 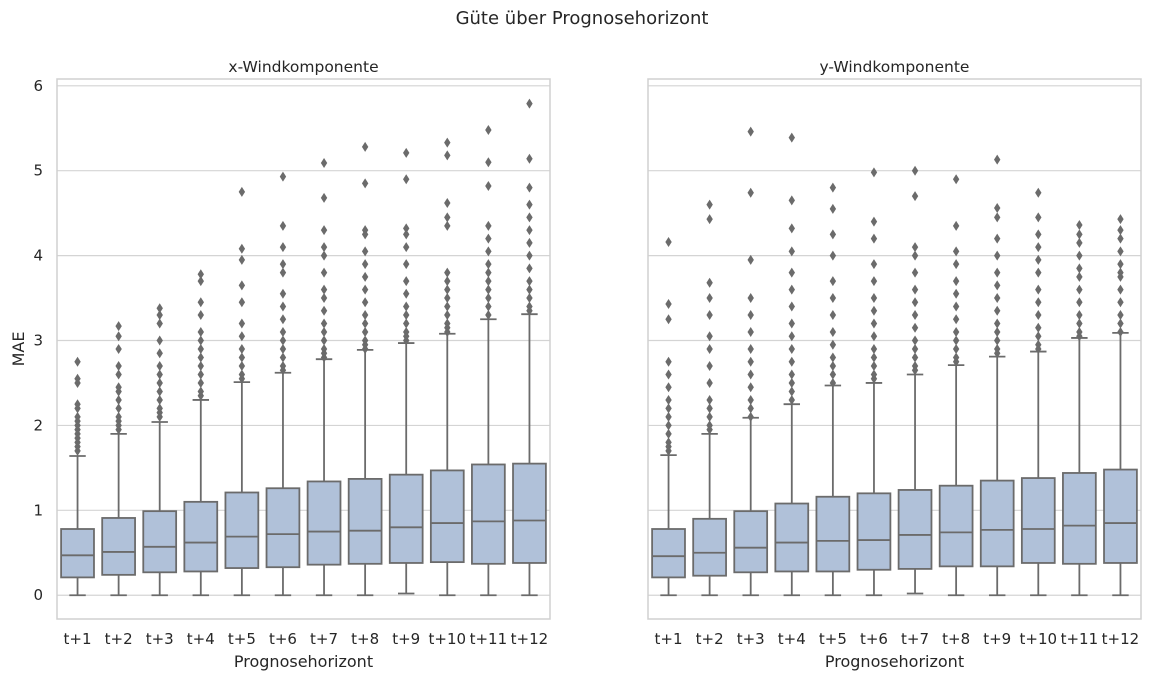 I want to click on box-t+6, so click(x=283, y=384).